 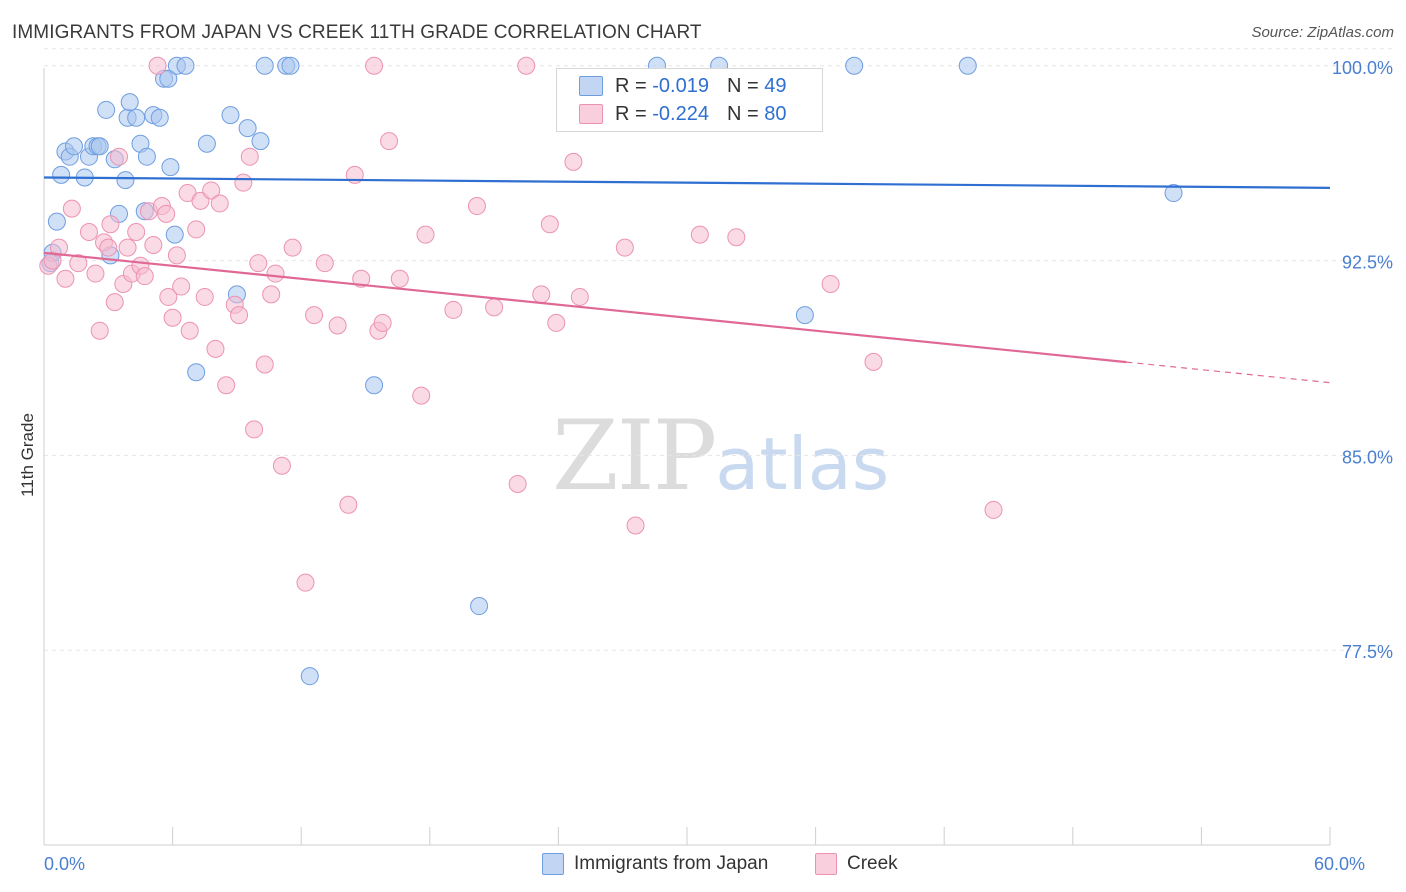 I want to click on y-tick-label: 85.0%, so click(x=1367, y=457).